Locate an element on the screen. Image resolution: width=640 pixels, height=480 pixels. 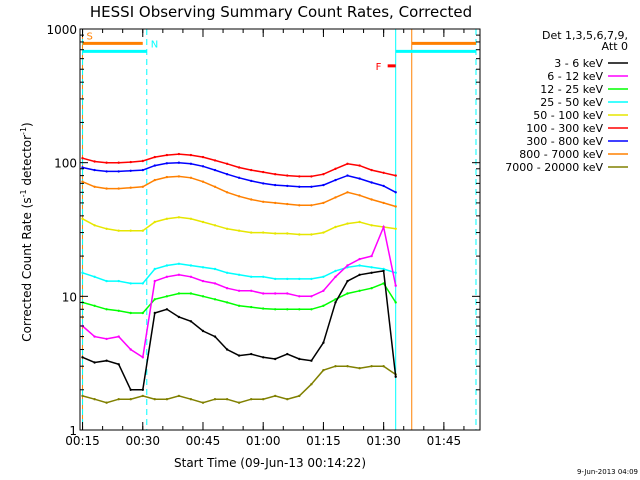
legend-label-4: 50 - 100 keV is located at coordinates (568, 115).